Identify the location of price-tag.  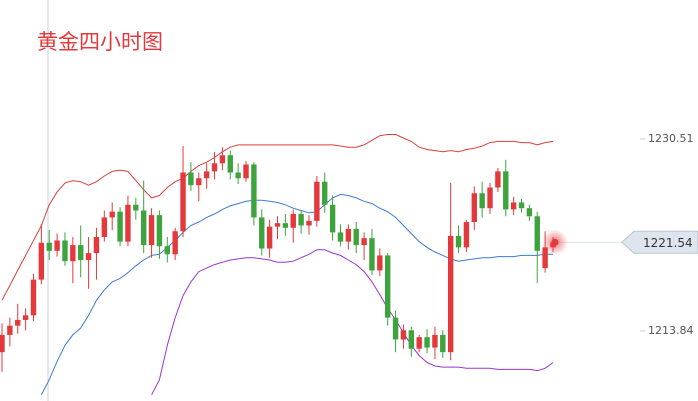
(659, 242).